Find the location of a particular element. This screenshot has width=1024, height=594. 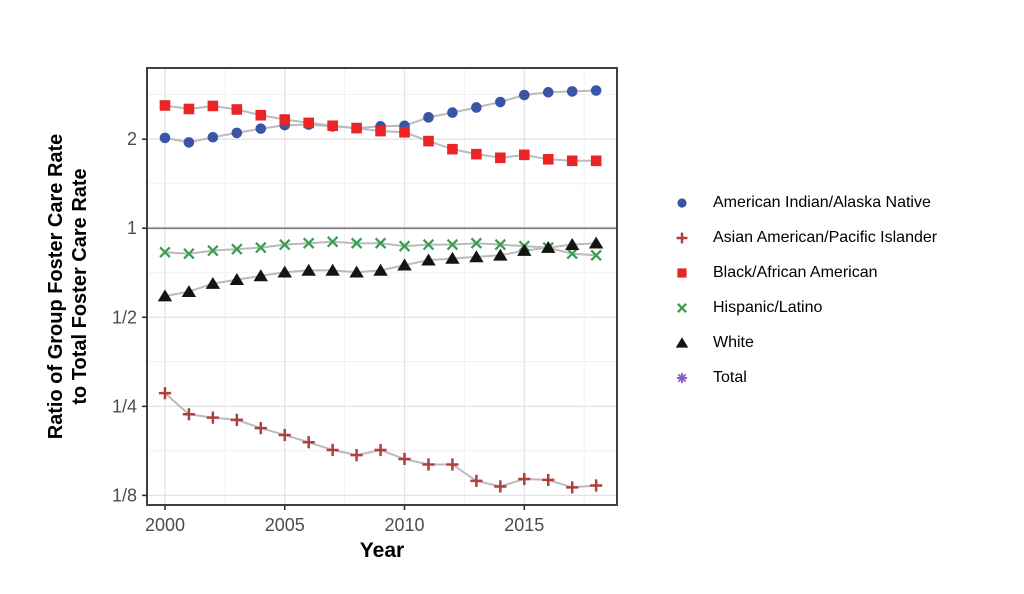

y-tick-label: 1 is located at coordinates (132, 228).